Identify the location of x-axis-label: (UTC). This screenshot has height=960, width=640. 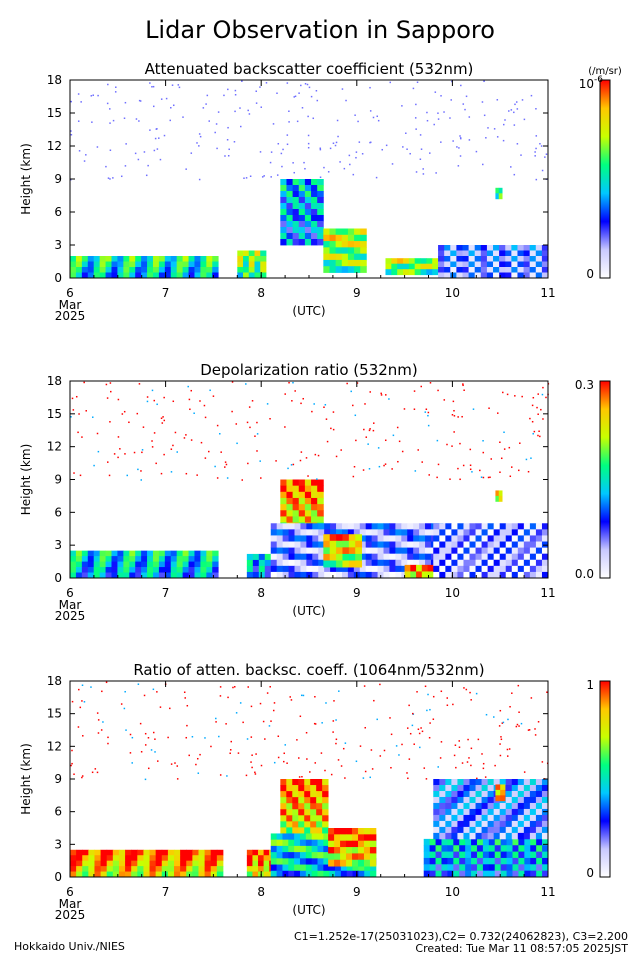
(308, 910).